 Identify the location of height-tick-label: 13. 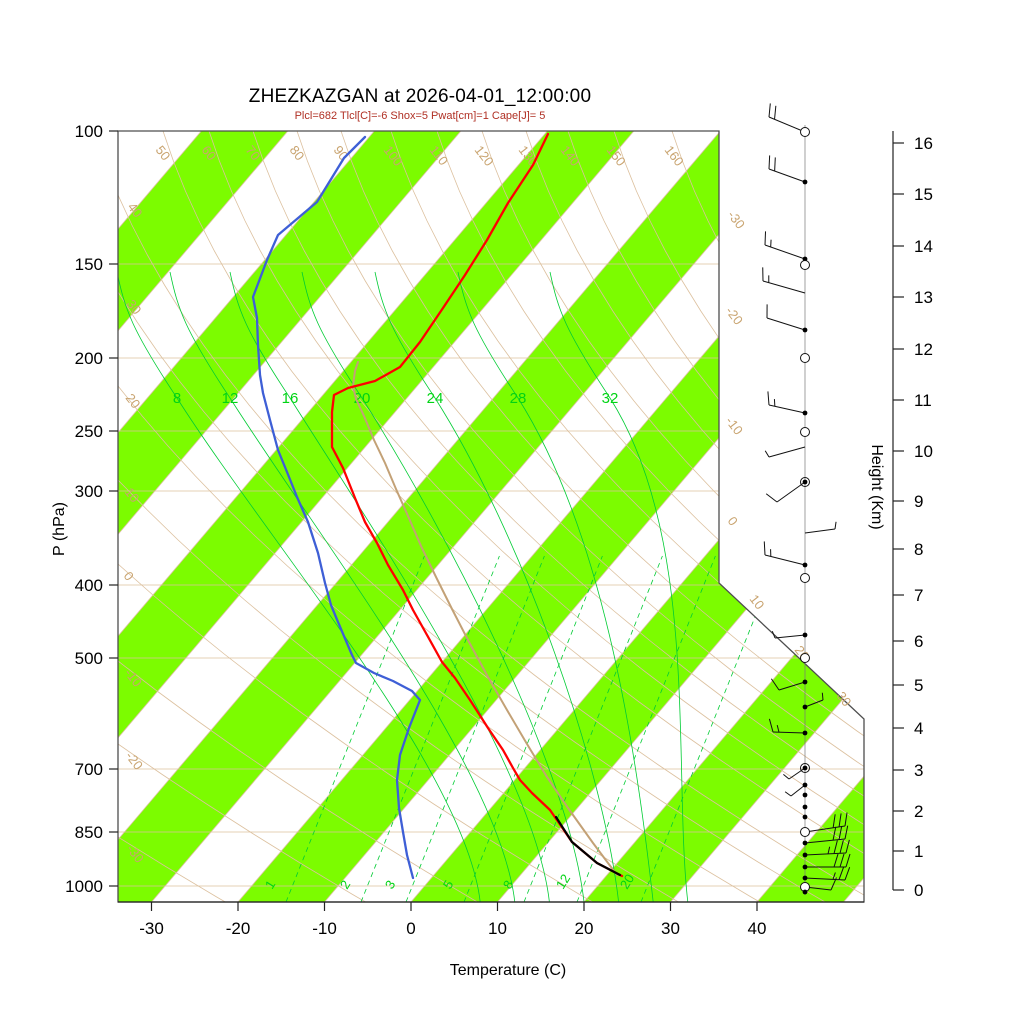
(923, 297).